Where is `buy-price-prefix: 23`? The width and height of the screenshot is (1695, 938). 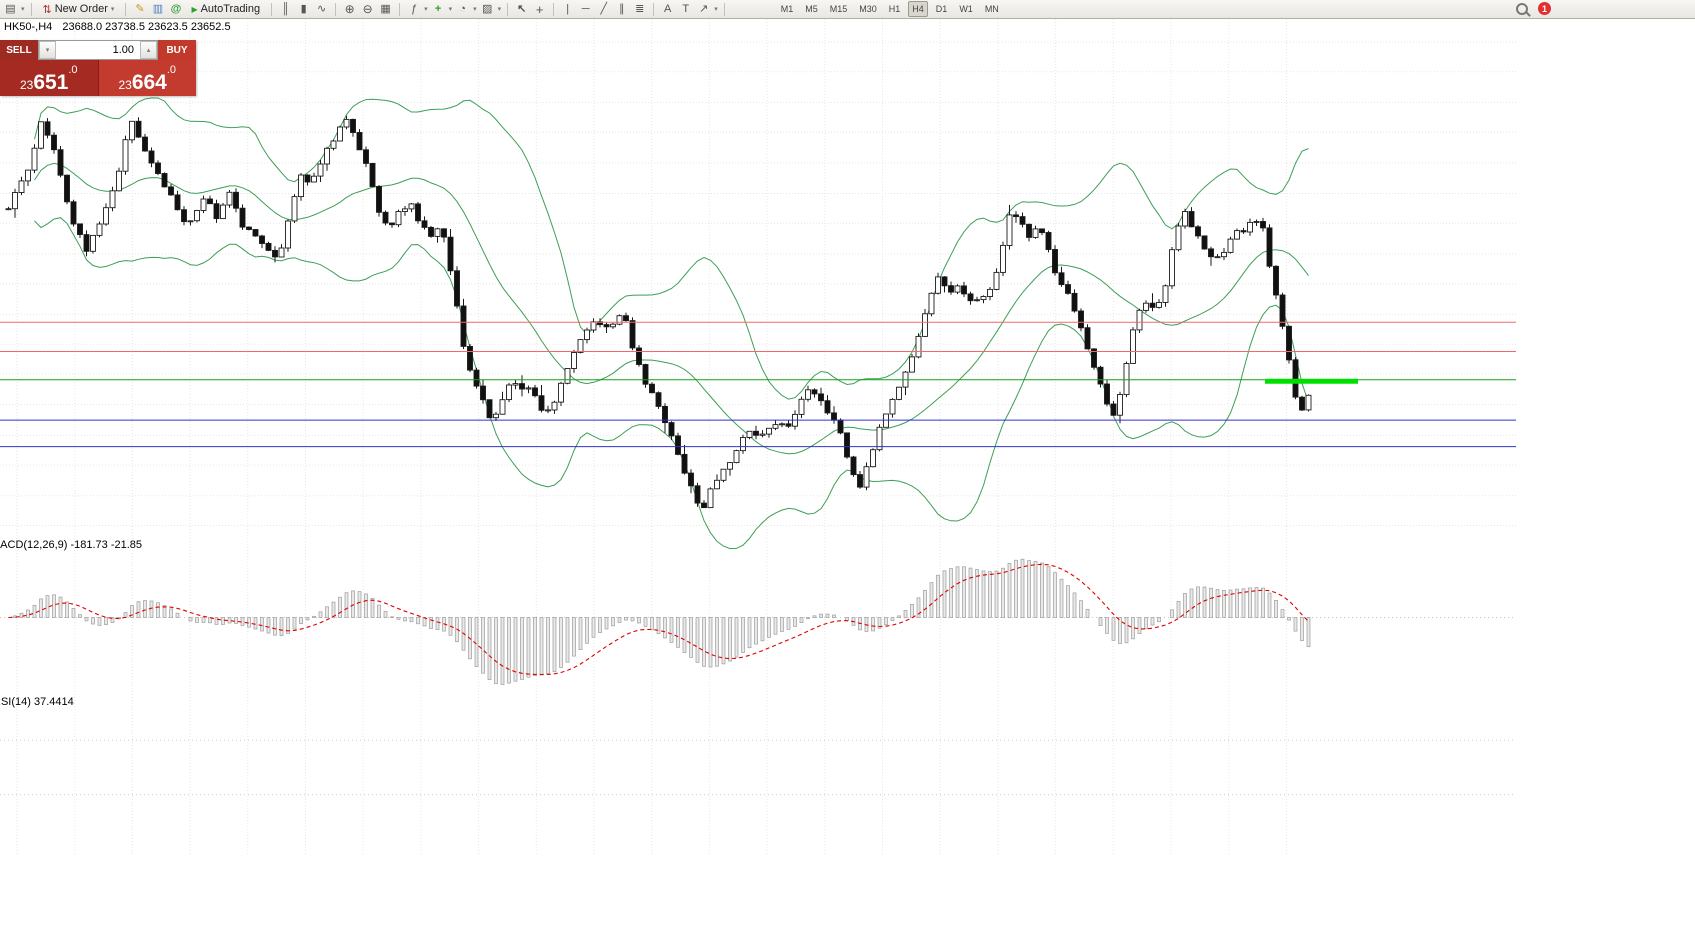 buy-price-prefix: 23 is located at coordinates (125, 85).